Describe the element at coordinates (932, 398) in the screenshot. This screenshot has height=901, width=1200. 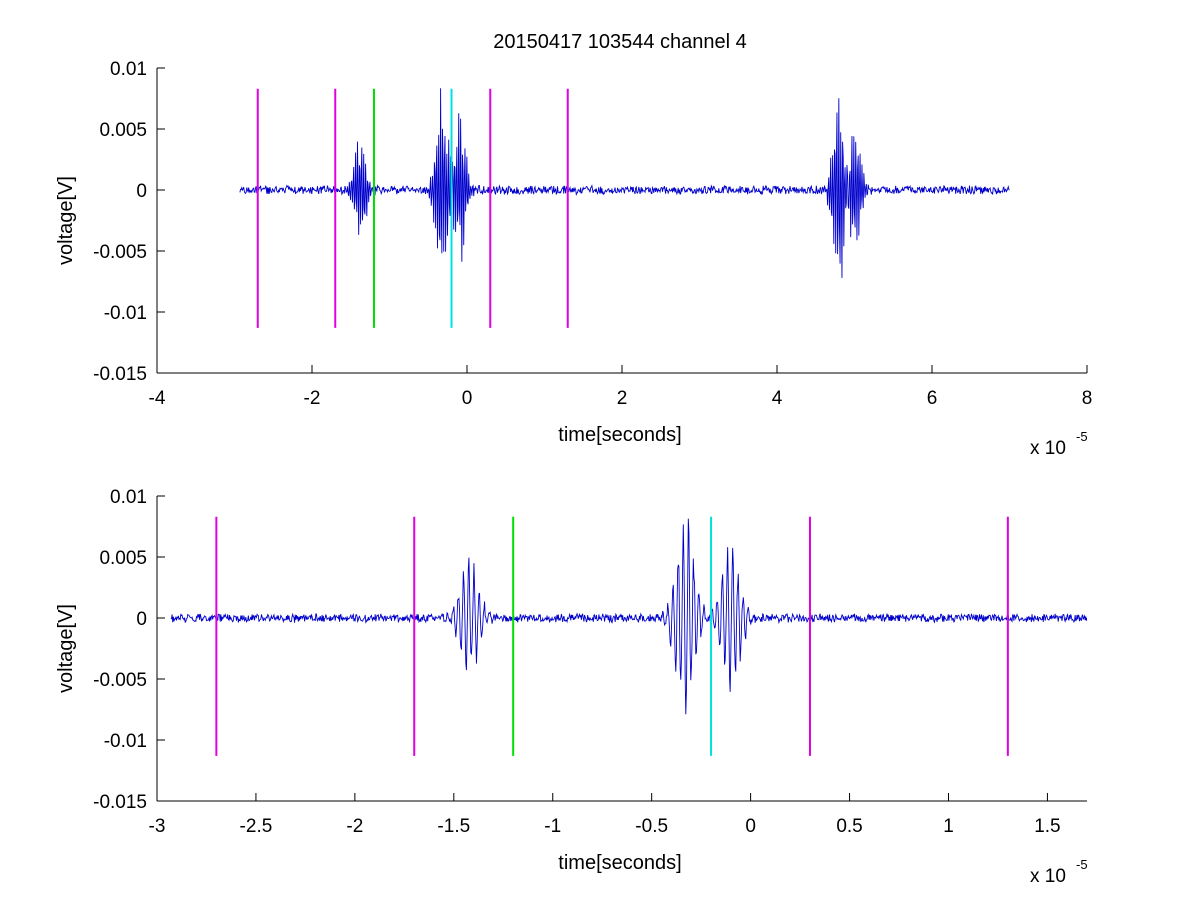
I see `x-tick-label: 6` at that location.